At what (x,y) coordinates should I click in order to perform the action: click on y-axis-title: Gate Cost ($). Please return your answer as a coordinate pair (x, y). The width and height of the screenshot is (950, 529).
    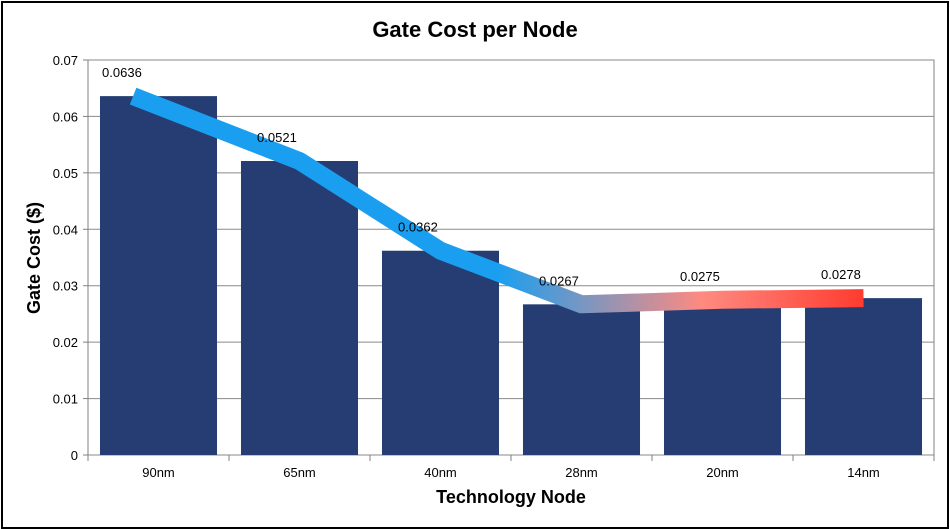
    Looking at the image, I should click on (34, 258).